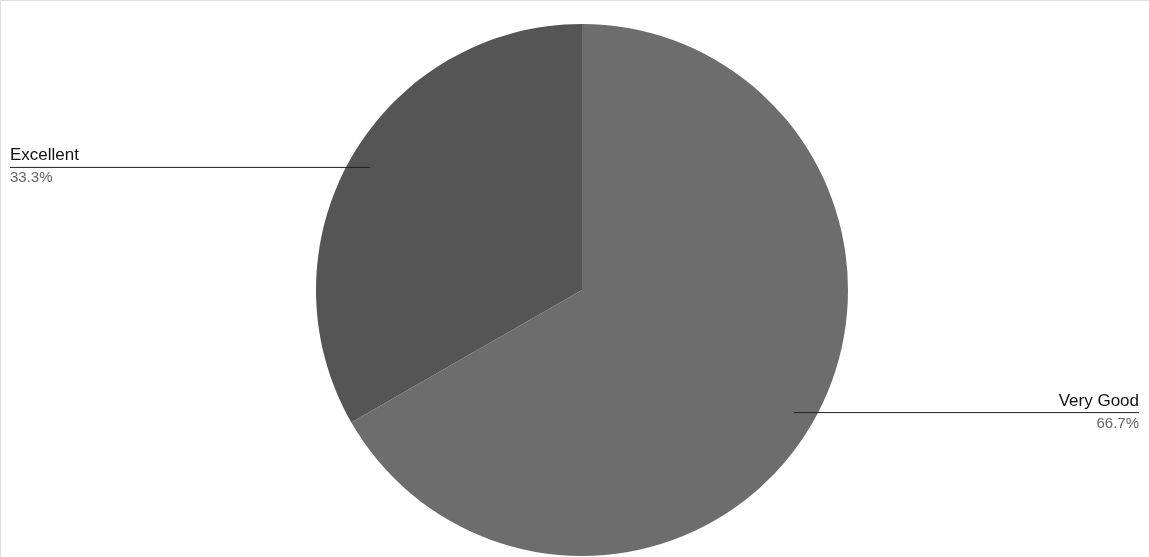  What do you see at coordinates (31, 177) in the screenshot?
I see `data-label: 33.3%` at bounding box center [31, 177].